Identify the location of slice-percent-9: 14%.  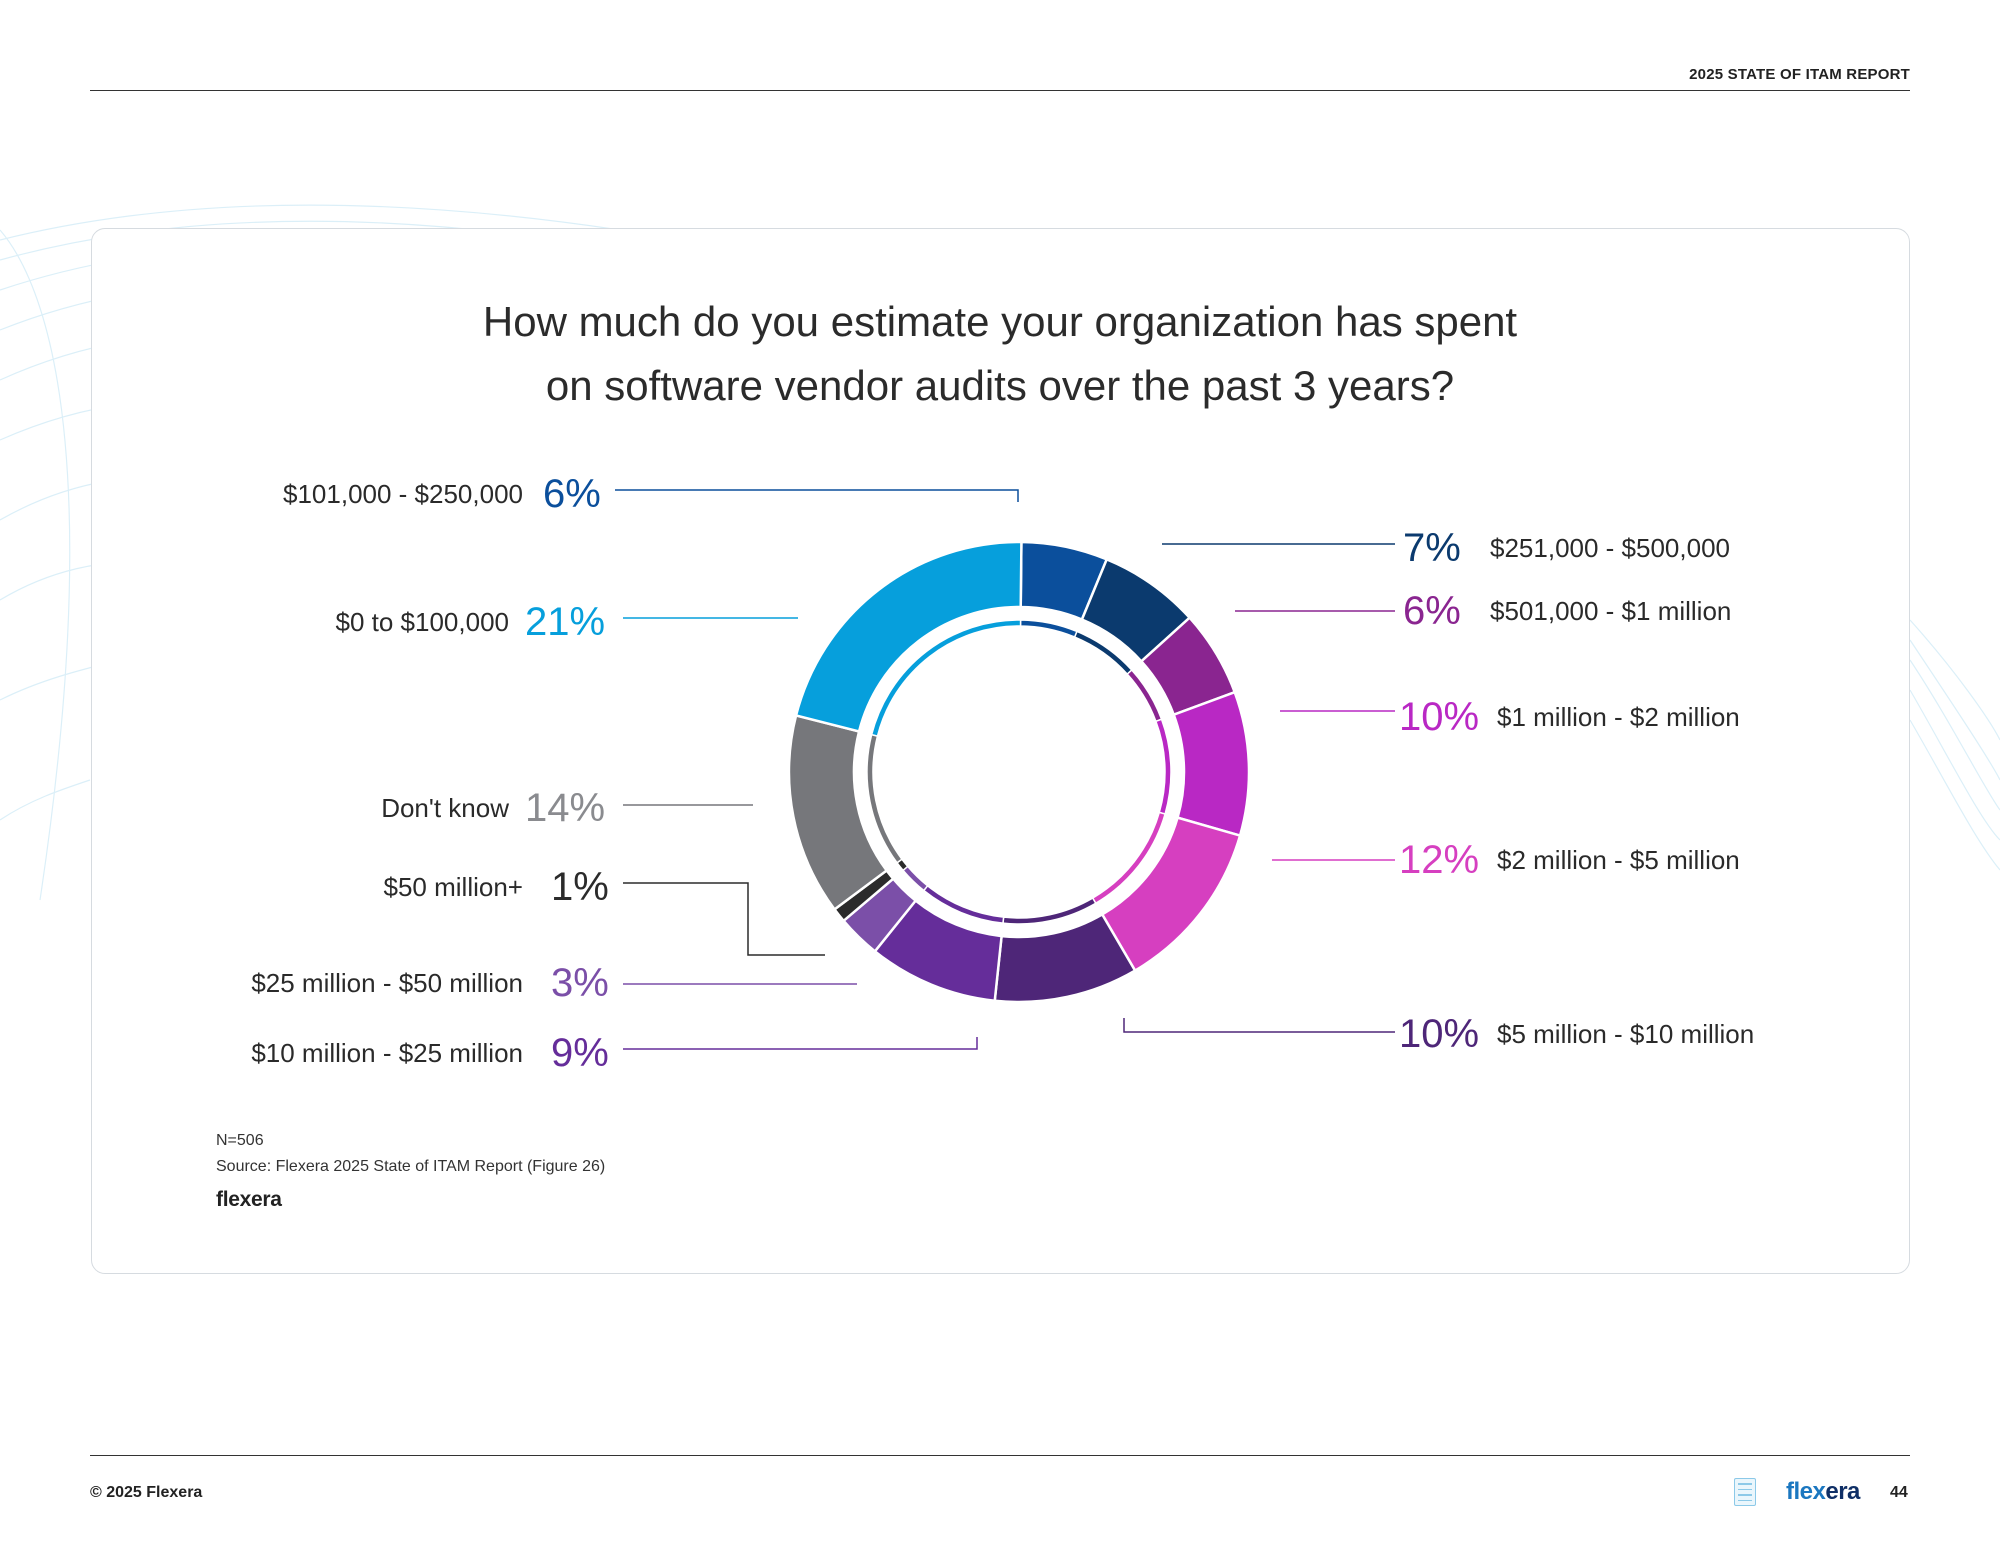
(565, 808).